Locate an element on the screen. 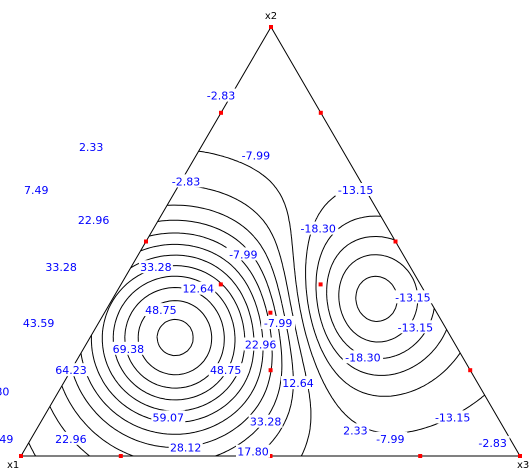 This screenshot has width=531, height=473. contour-label-15: 48.75 is located at coordinates (161, 310).